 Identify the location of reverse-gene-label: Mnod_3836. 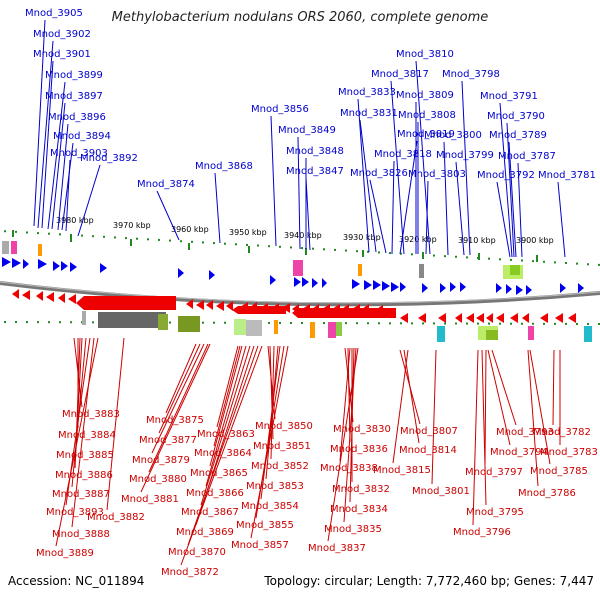
(359, 449).